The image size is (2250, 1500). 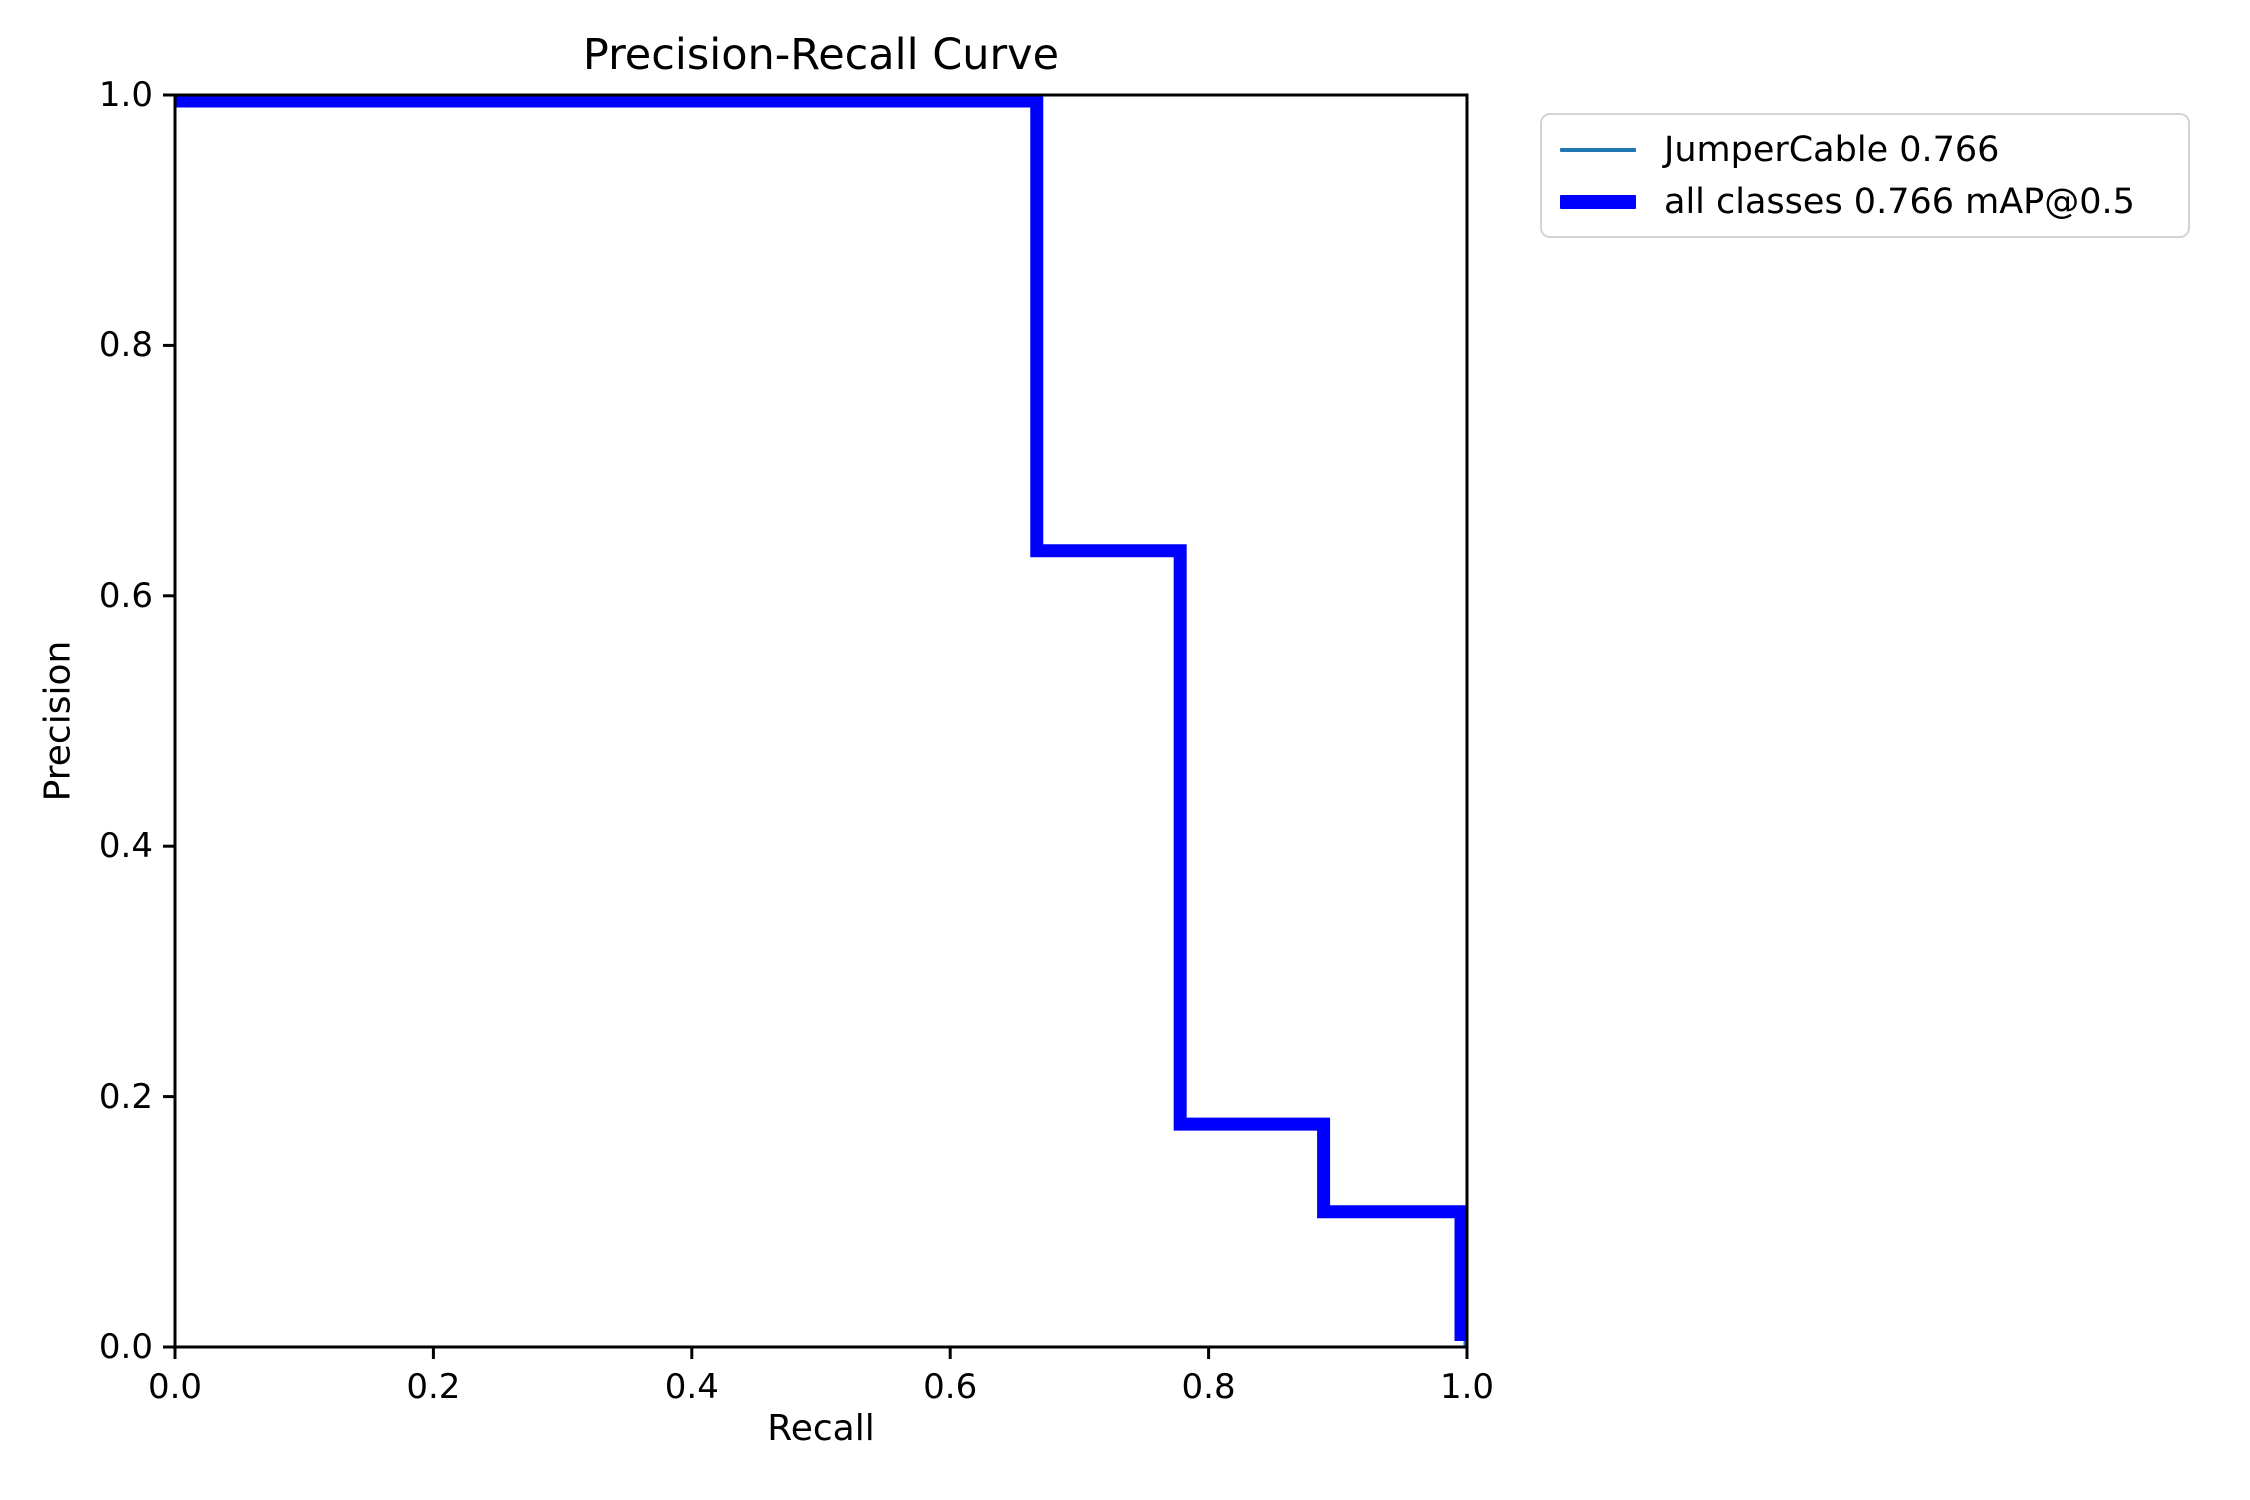 What do you see at coordinates (1899, 201) in the screenshot?
I see `legend-label-all-classes: all classes 0.766 mAP@0.5` at bounding box center [1899, 201].